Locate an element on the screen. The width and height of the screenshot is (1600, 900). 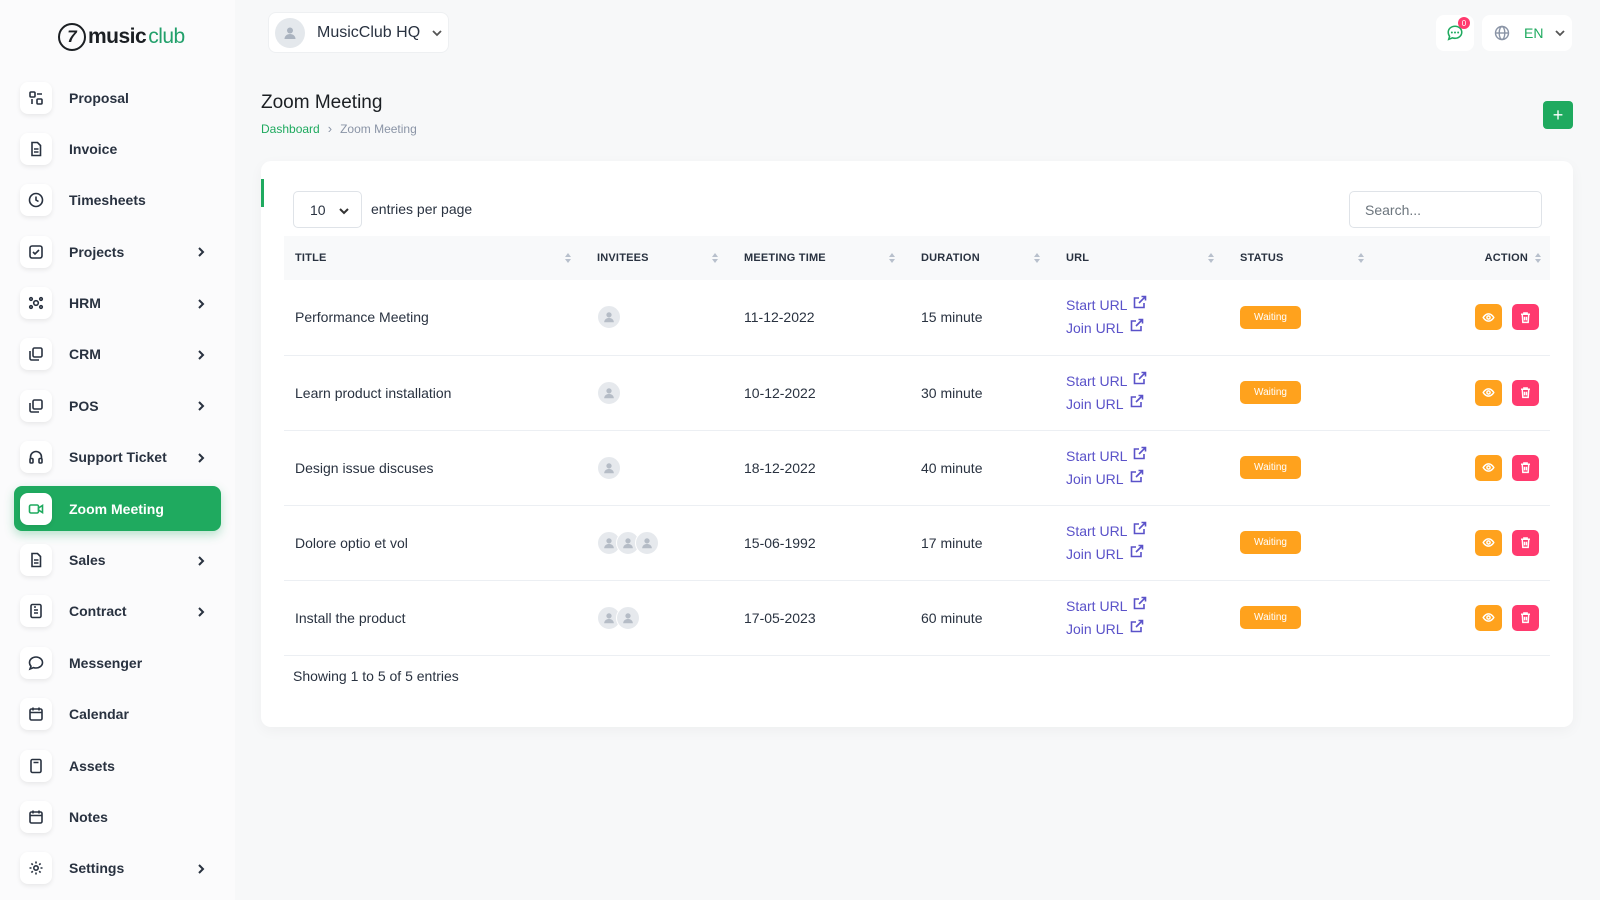
headphones-icon is located at coordinates (36, 457).